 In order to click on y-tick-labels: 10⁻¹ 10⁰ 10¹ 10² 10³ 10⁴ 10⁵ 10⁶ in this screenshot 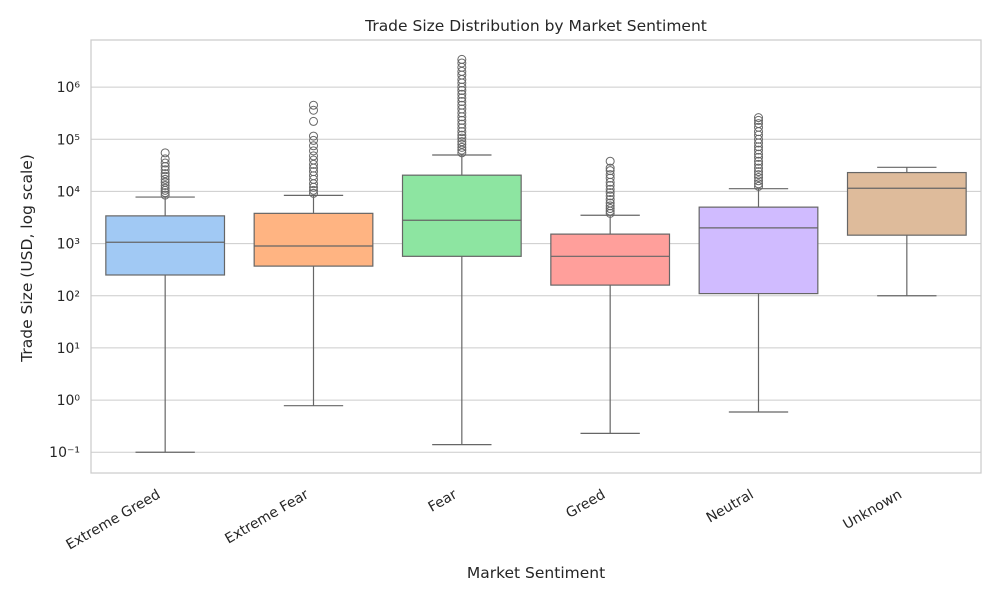, I will do `click(64, 270)`.